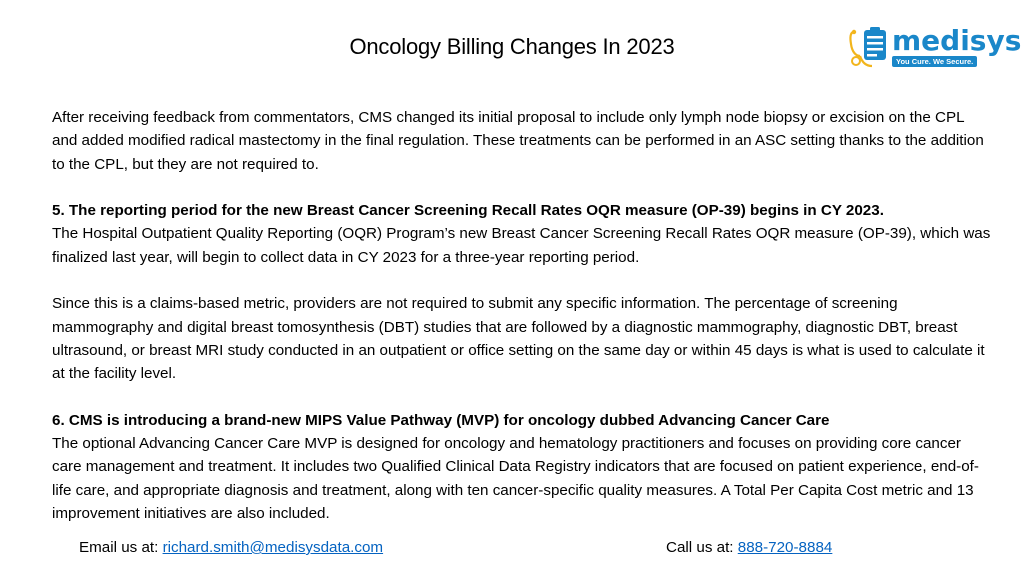  I want to click on phone-link: 888-720-8884, so click(785, 547).